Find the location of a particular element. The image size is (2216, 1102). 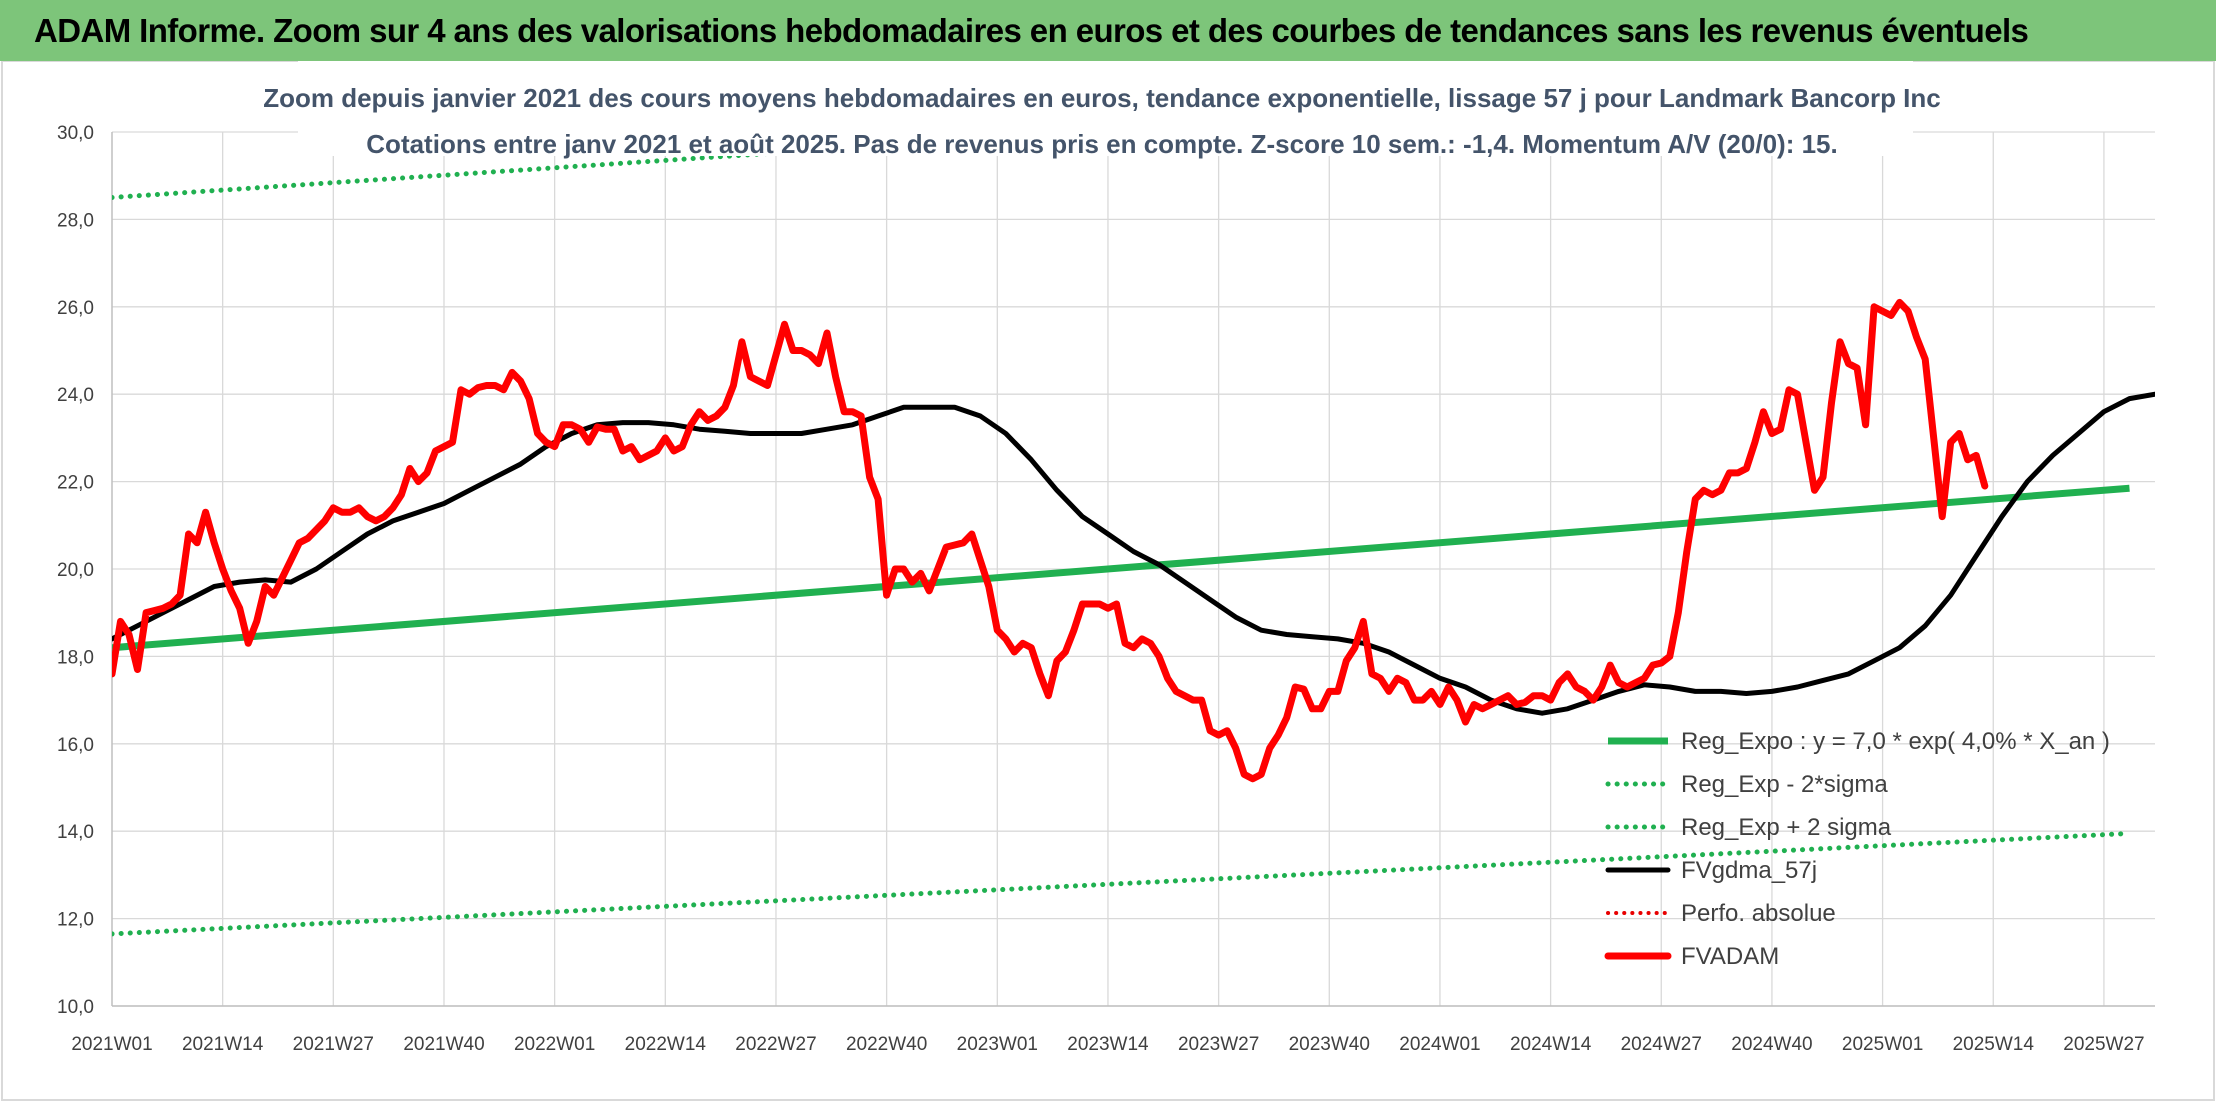

x-tick-label: 2025W14 is located at coordinates (1994, 1044).